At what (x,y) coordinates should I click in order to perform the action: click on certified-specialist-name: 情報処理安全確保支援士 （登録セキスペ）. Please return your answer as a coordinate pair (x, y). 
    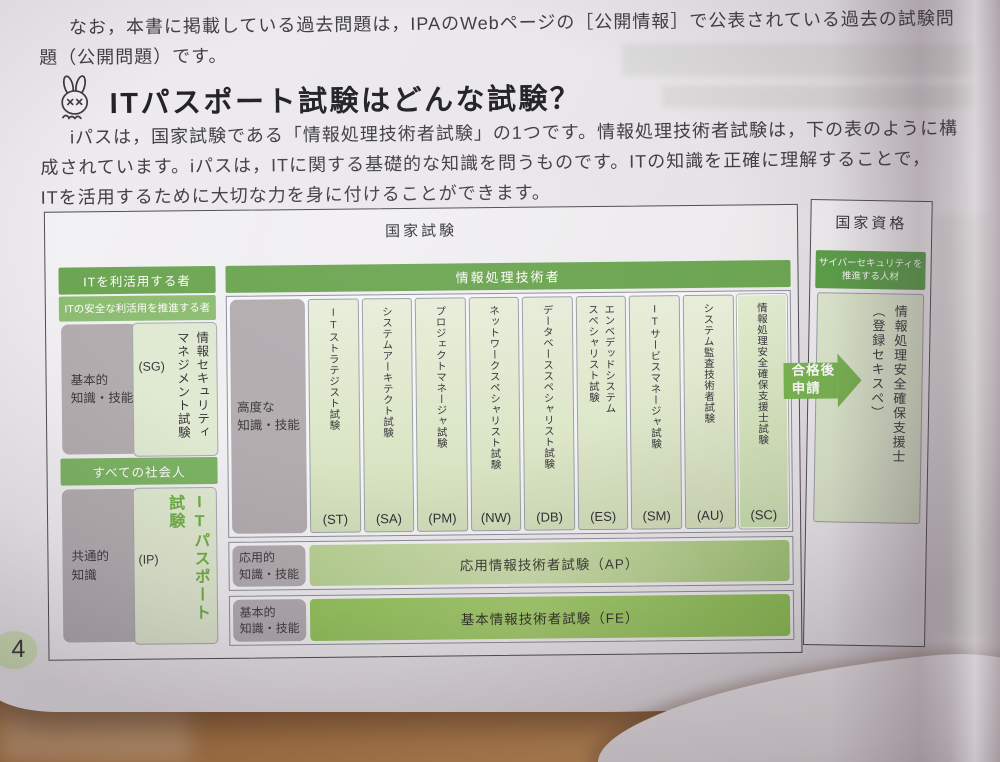
    Looking at the image, I should click on (888, 384).